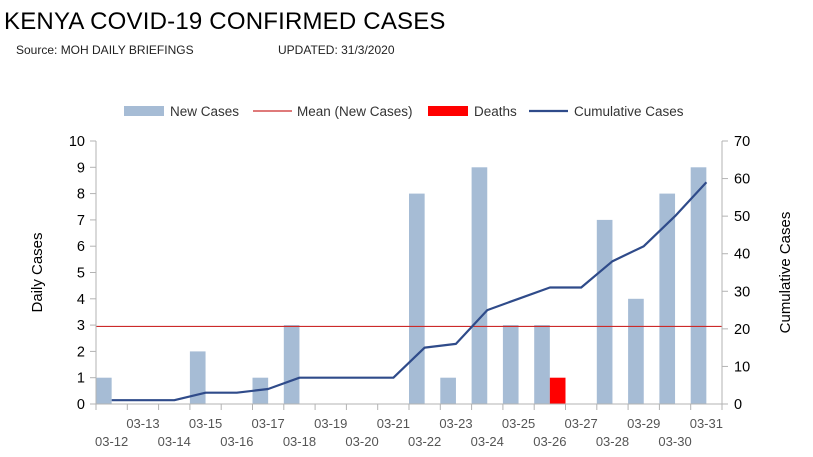  What do you see at coordinates (785, 273) in the screenshot?
I see `y-axis-right-title: Cumulative Cases` at bounding box center [785, 273].